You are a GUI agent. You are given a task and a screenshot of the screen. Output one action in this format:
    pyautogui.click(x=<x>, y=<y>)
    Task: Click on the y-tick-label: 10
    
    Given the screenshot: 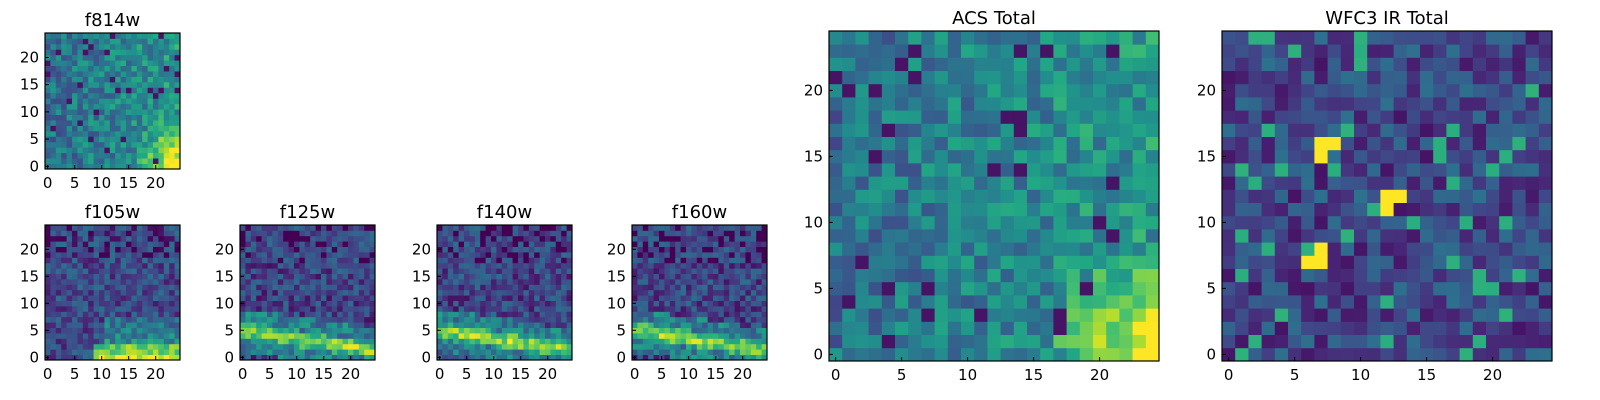 What is the action you would take?
    pyautogui.click(x=1206, y=222)
    